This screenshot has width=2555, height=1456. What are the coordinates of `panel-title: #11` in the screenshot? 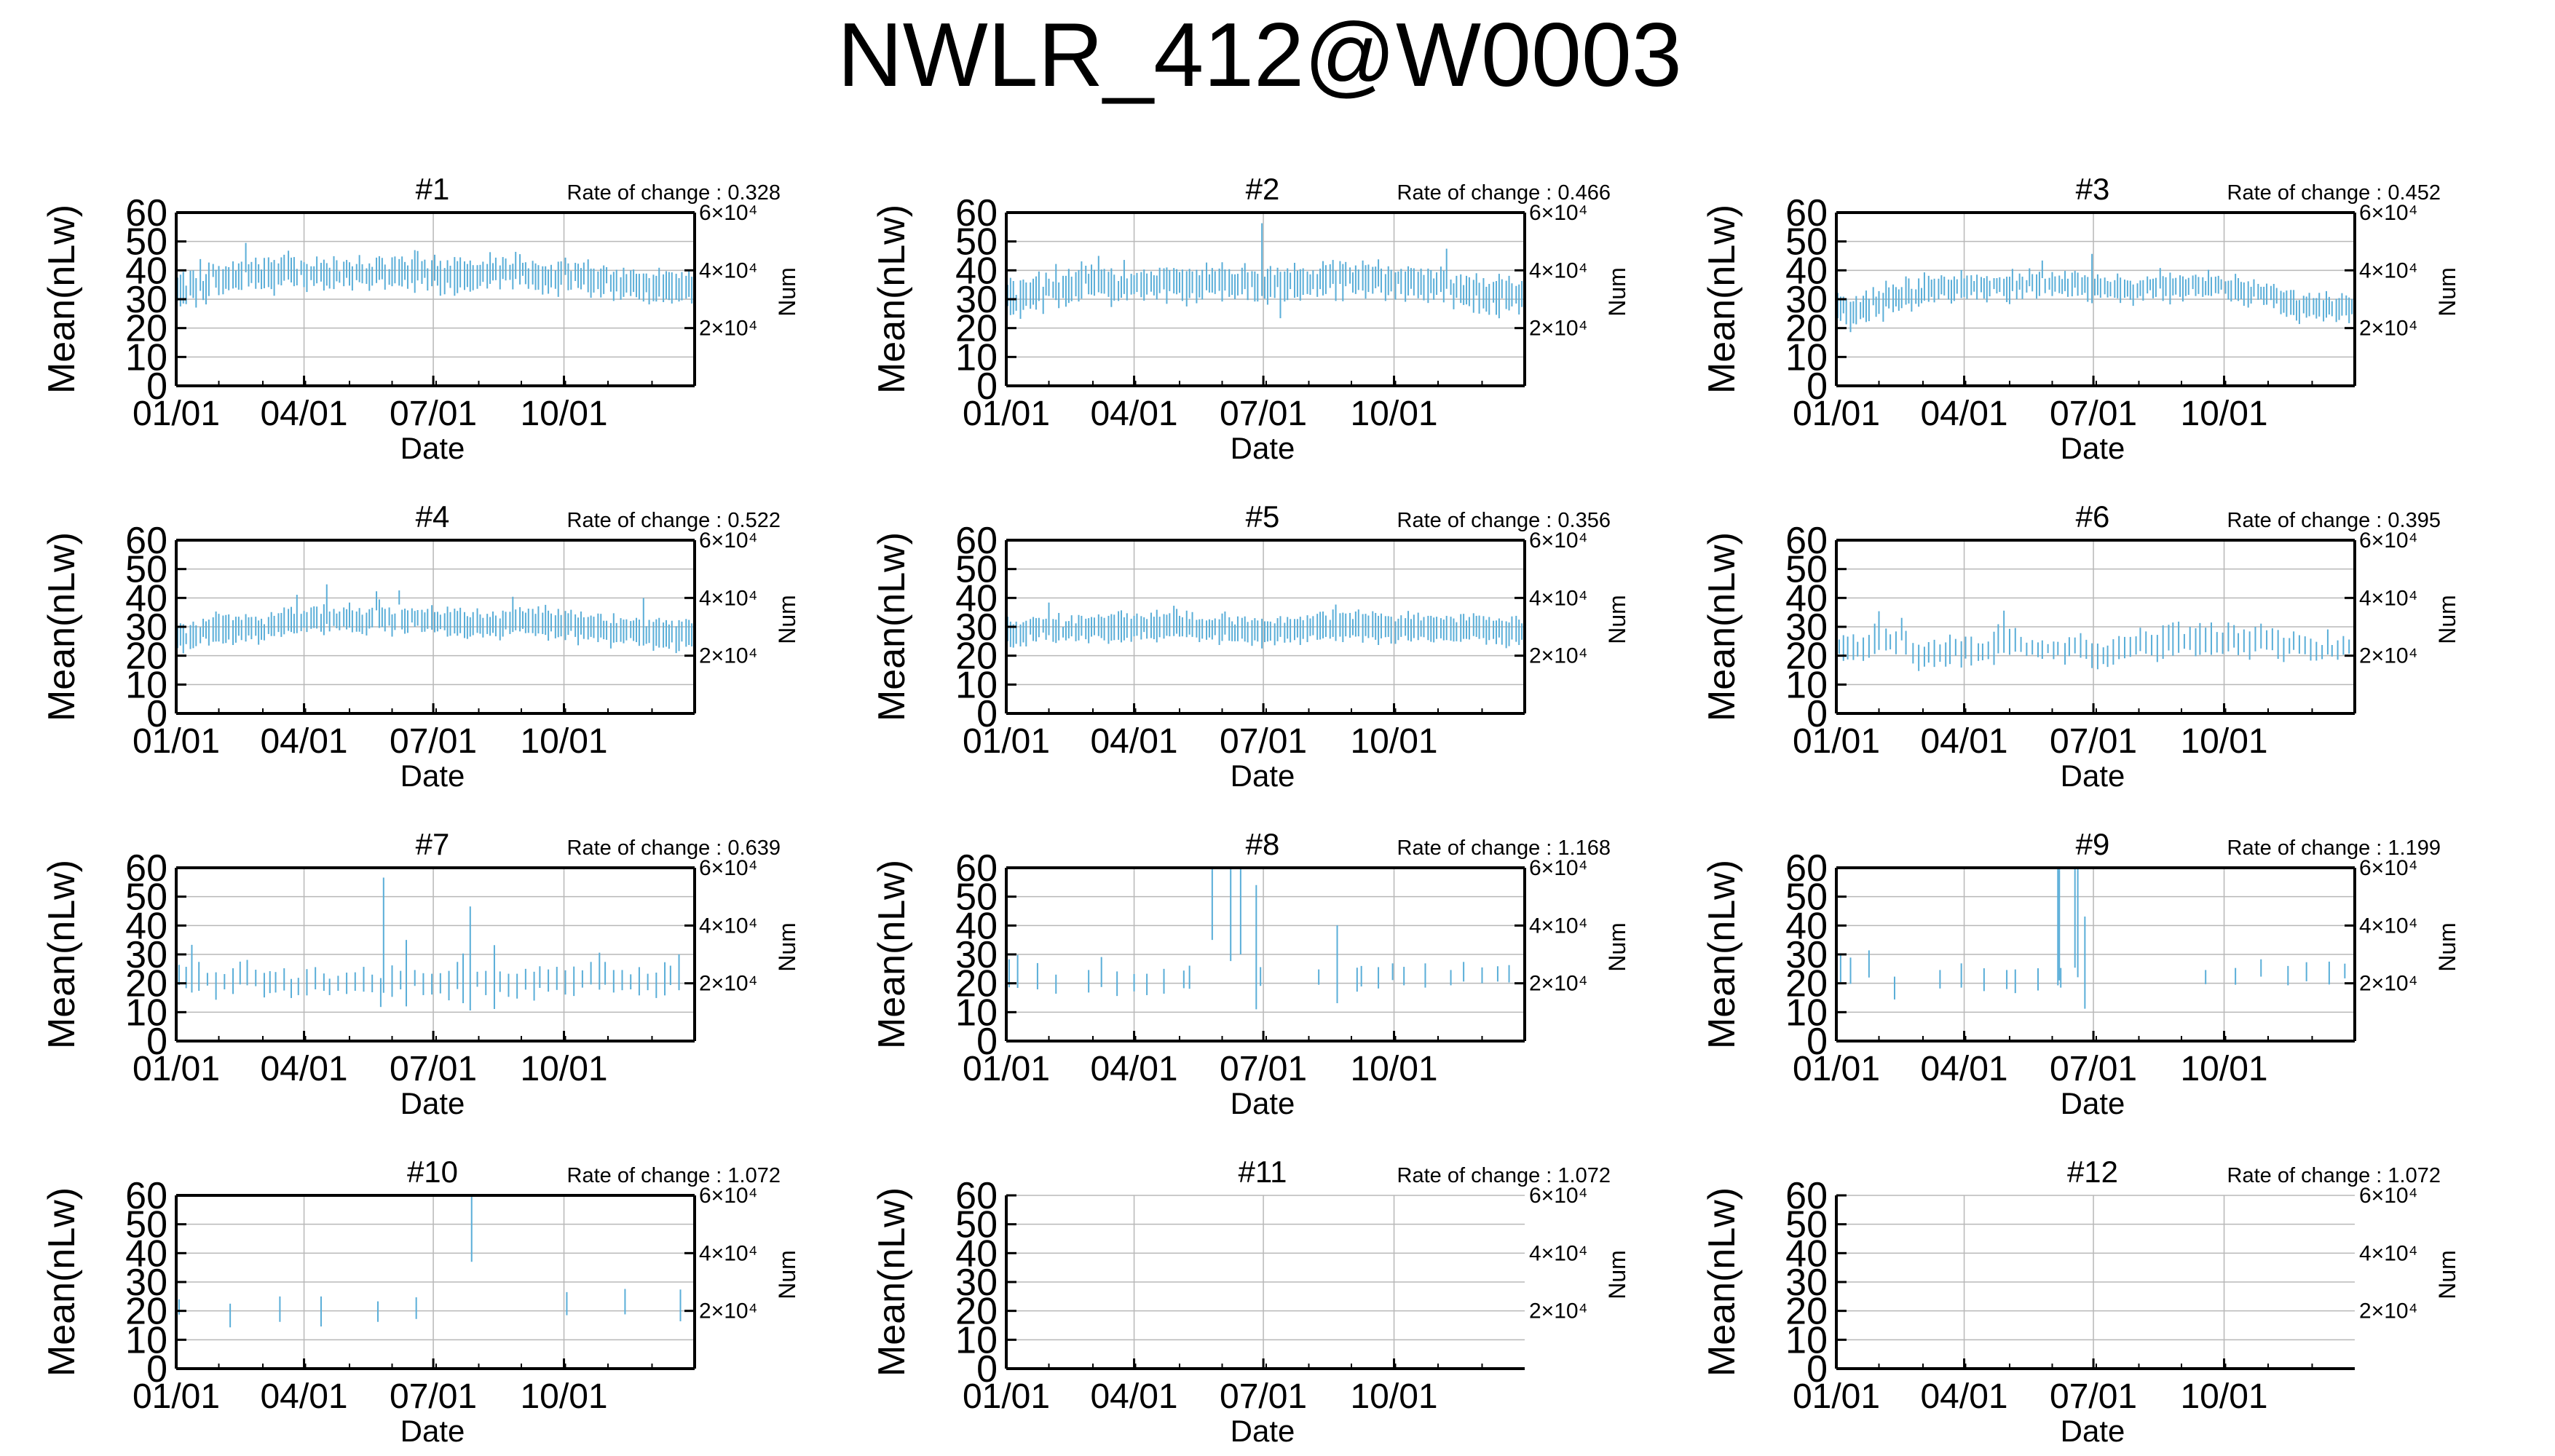 It's located at (1263, 1172).